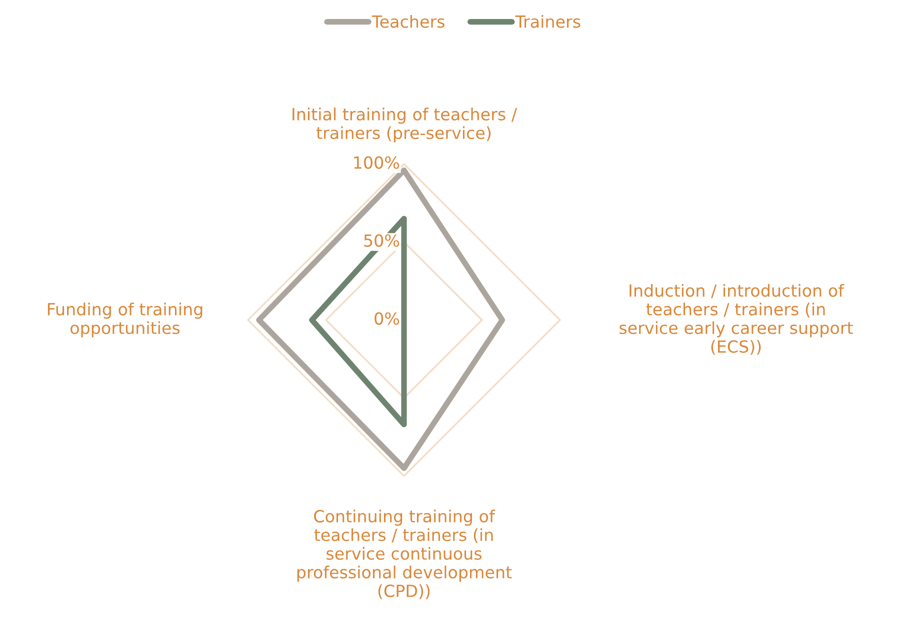 The height and width of the screenshot is (628, 908). I want to click on y-tick-label: 100%, so click(377, 162).